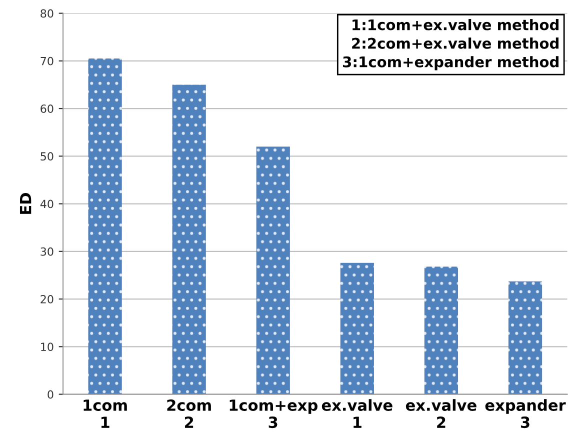 Image resolution: width=573 pixels, height=443 pixels. I want to click on annotation: 1:1com+ex.valve method, so click(455, 24).